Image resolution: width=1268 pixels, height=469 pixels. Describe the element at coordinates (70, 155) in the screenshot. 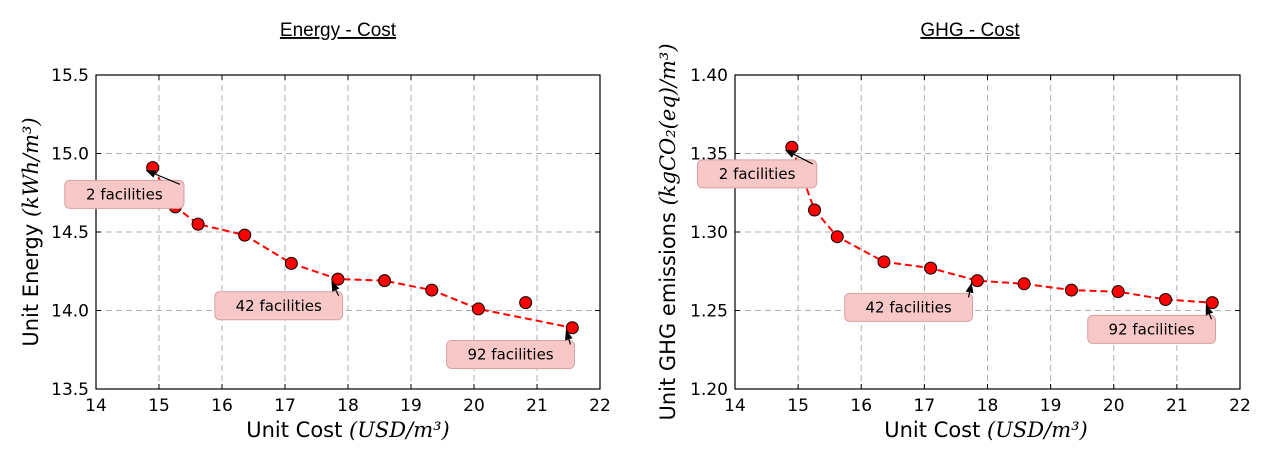

I see `y-tick-label: 15.0` at that location.